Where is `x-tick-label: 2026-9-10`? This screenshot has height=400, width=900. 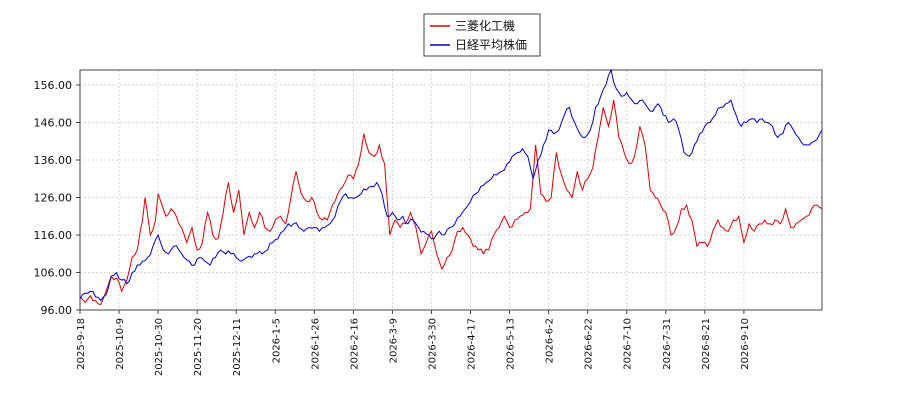
x-tick-label: 2026-9-10 is located at coordinates (745, 344).